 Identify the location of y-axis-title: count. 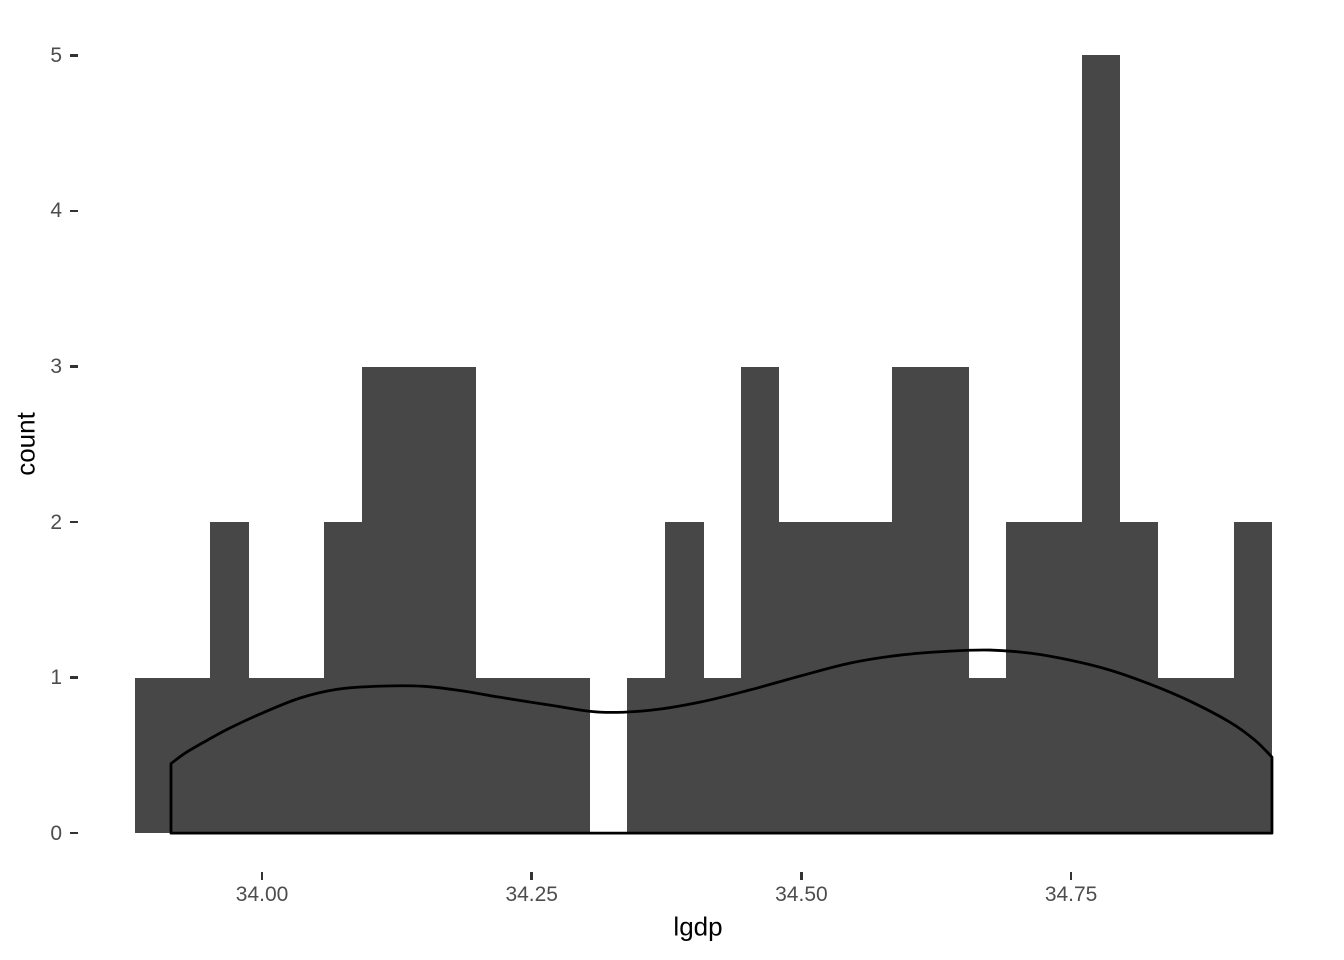
(25, 443).